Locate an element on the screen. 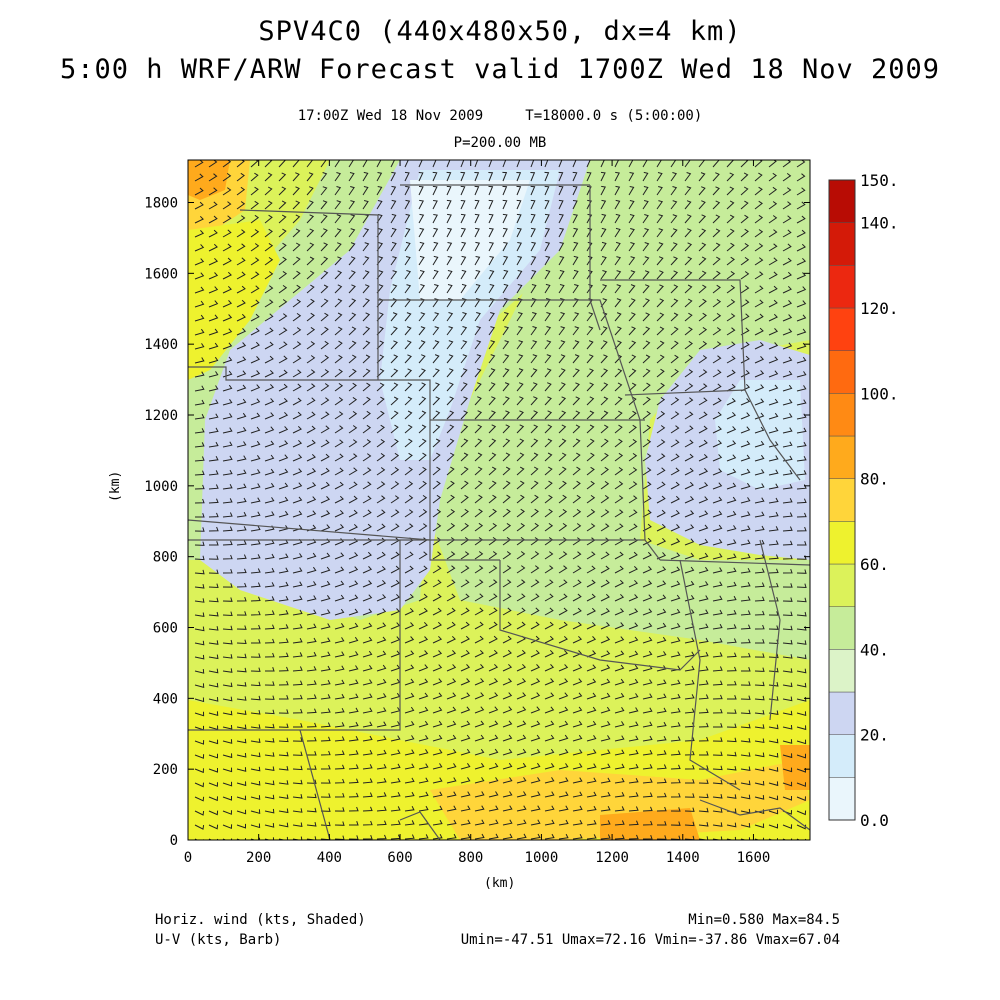  y-tick-label: 0 is located at coordinates (174, 841).